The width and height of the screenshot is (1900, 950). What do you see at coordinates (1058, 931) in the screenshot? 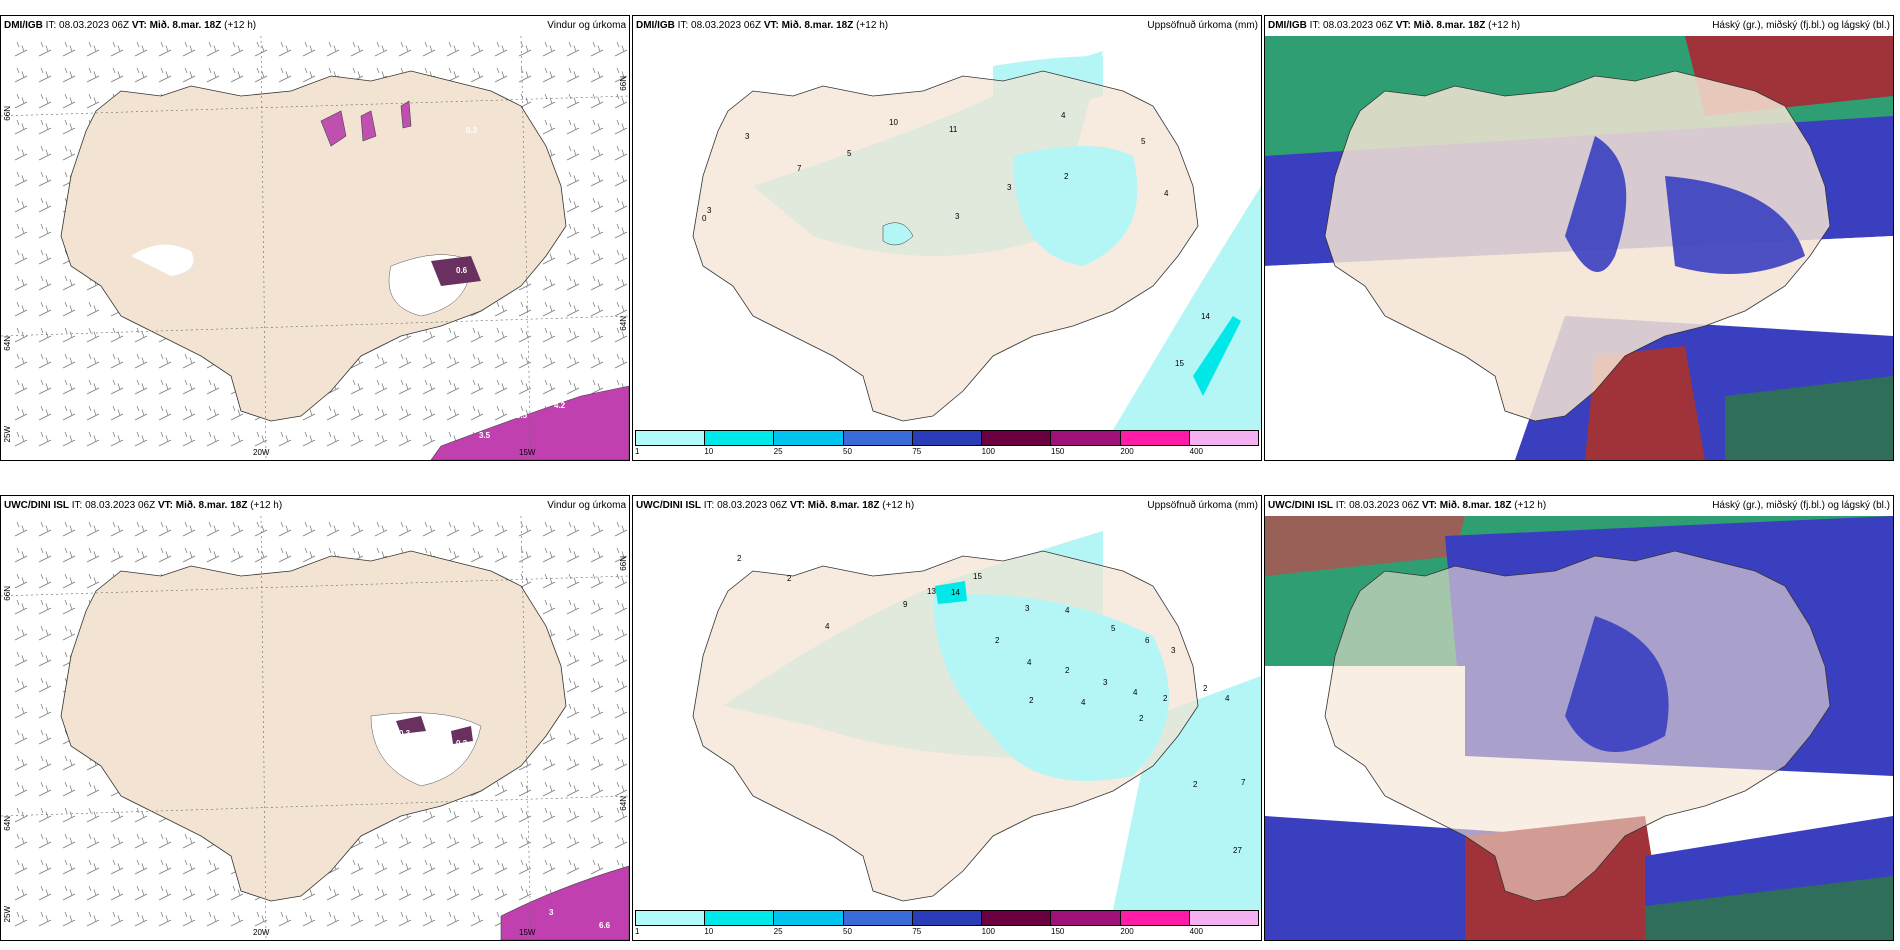
I see `legend-tick: 150` at bounding box center [1058, 931].